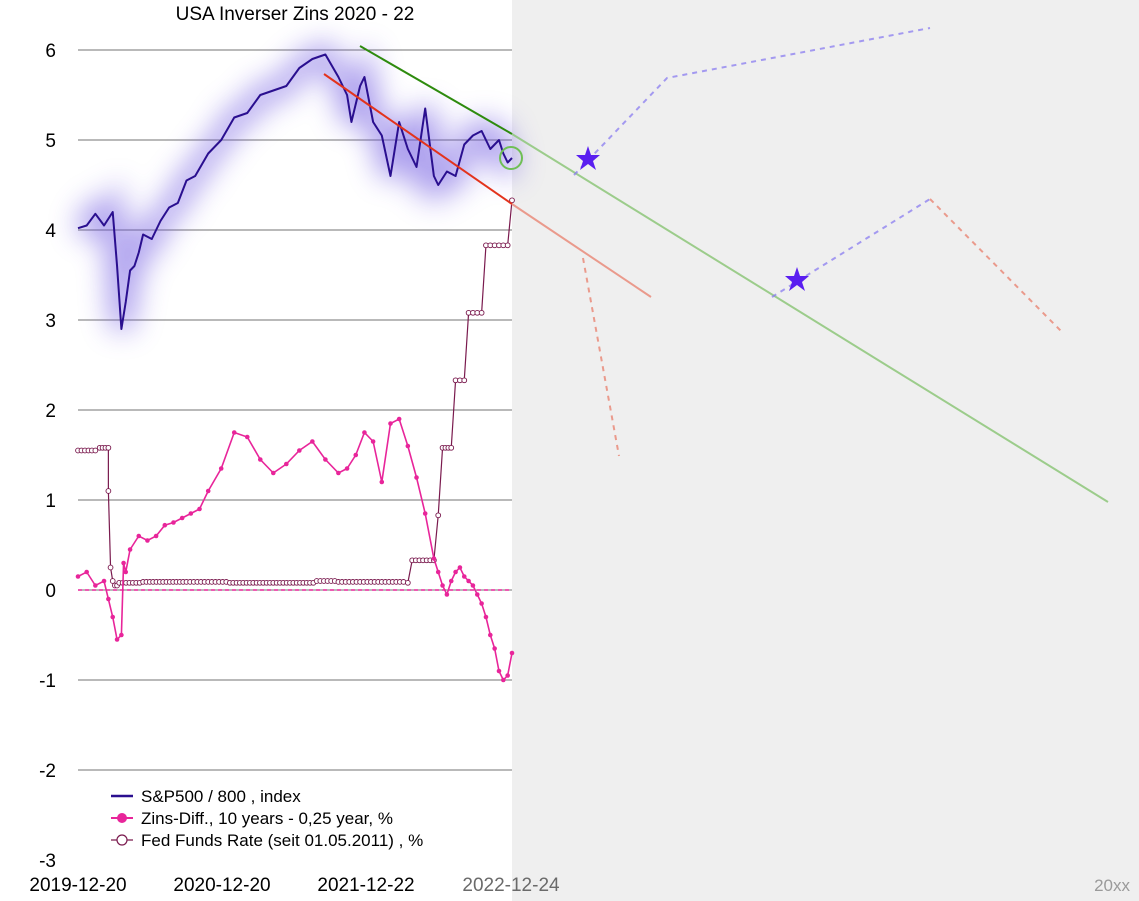 The width and height of the screenshot is (1139, 901). I want to click on sp500-series, so click(295, 191).